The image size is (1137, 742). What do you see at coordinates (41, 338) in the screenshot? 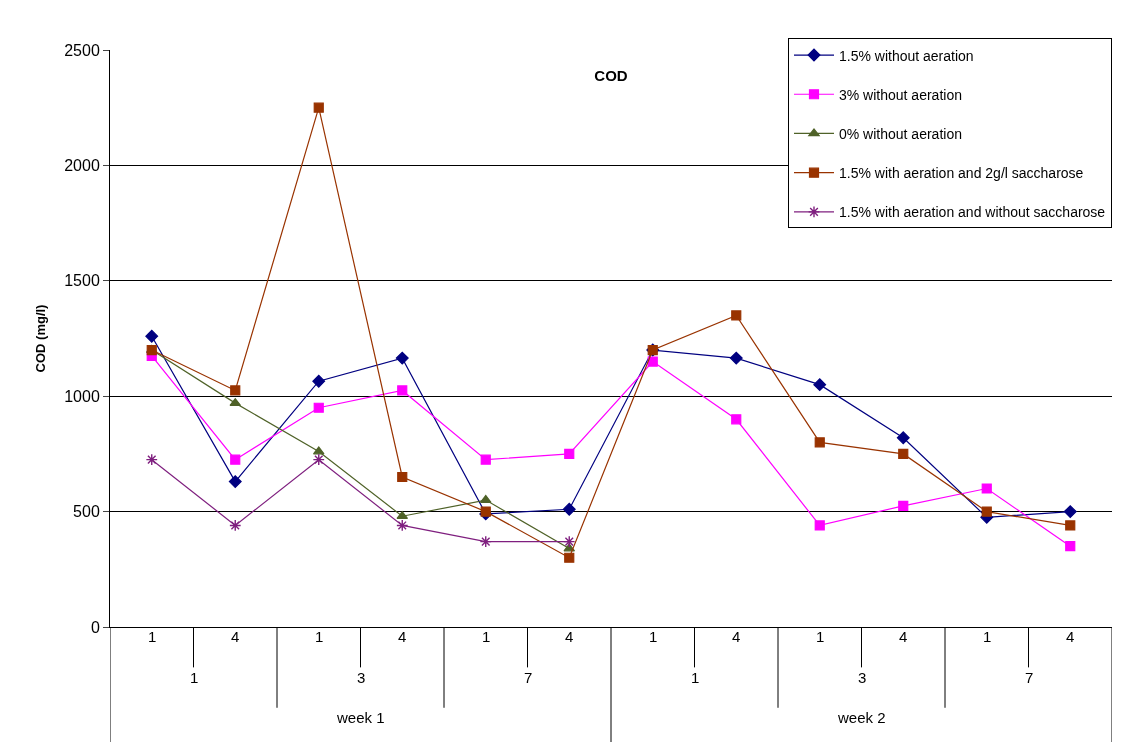
I see `y-axis-title: COD (mg/l)` at bounding box center [41, 338].